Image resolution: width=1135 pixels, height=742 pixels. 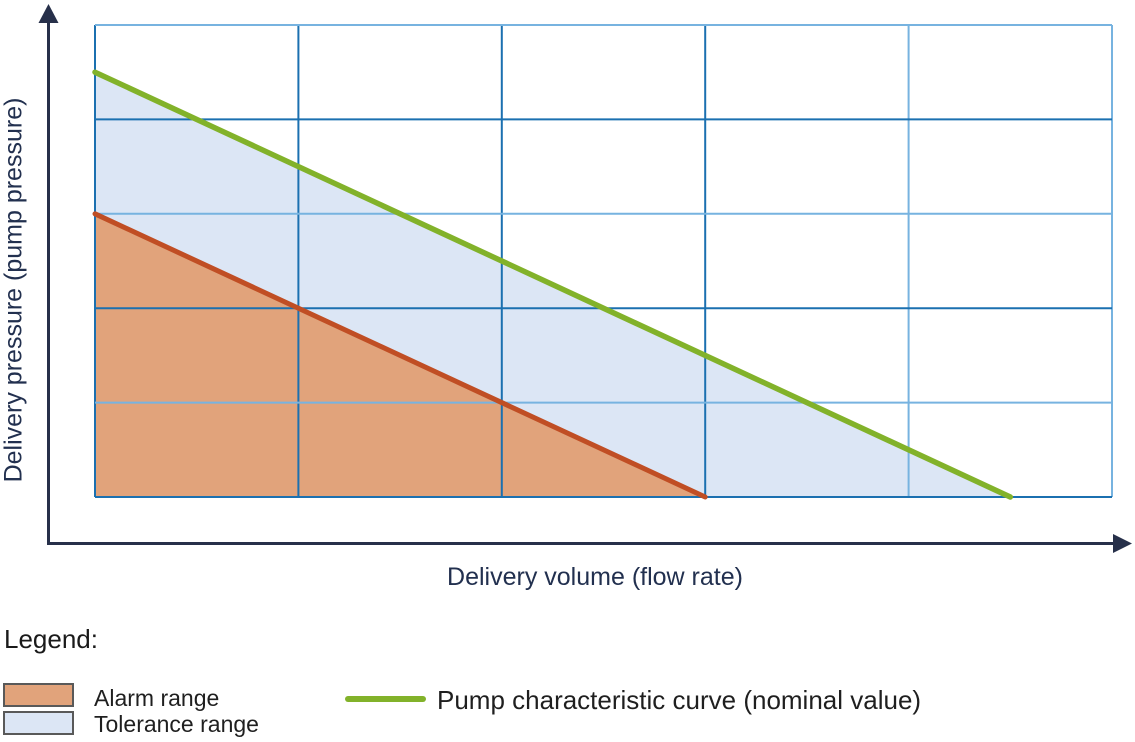 I want to click on legend-heading: Legend:, so click(x=51, y=639).